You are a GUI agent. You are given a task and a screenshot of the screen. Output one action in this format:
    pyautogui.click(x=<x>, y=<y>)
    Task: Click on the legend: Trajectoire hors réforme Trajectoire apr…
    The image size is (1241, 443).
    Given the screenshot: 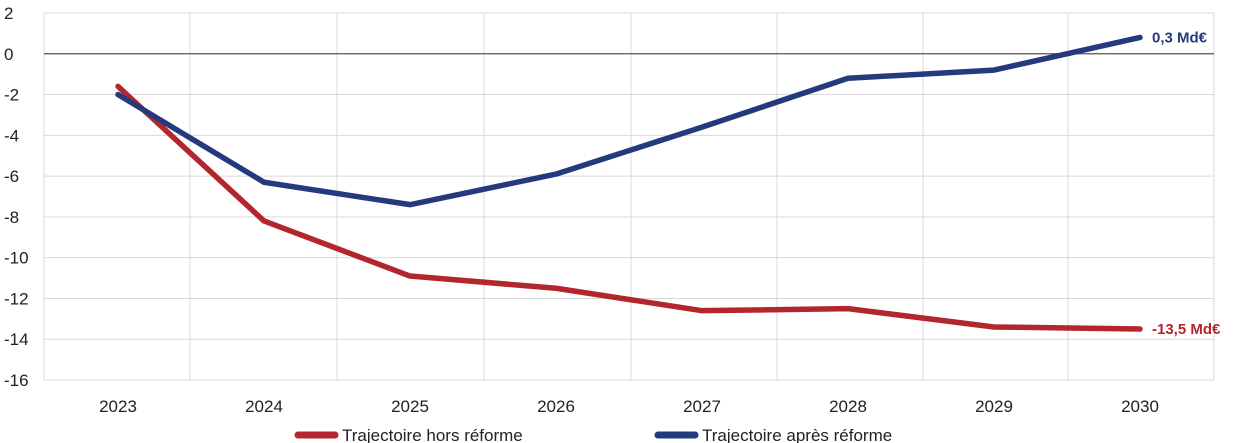 What is the action you would take?
    pyautogui.click(x=593, y=434)
    